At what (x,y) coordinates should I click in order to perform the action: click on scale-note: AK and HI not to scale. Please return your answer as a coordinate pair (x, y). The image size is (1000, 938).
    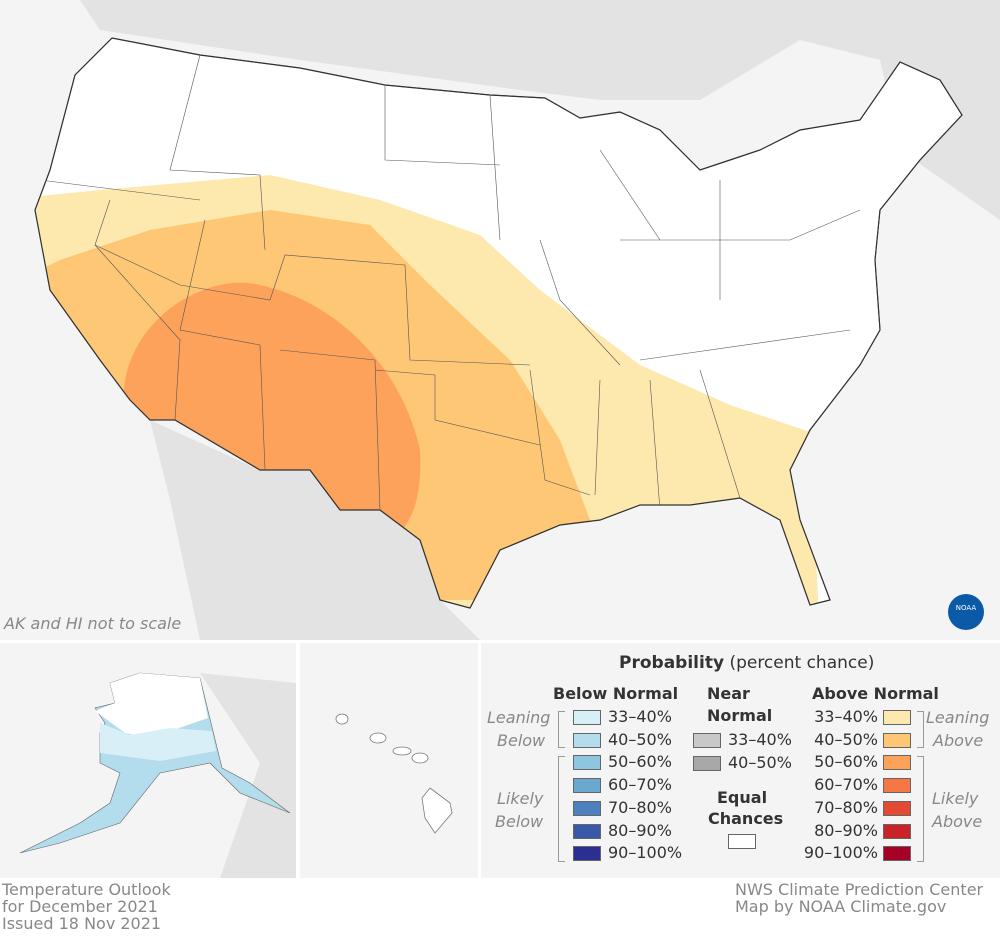
    Looking at the image, I should click on (93, 623).